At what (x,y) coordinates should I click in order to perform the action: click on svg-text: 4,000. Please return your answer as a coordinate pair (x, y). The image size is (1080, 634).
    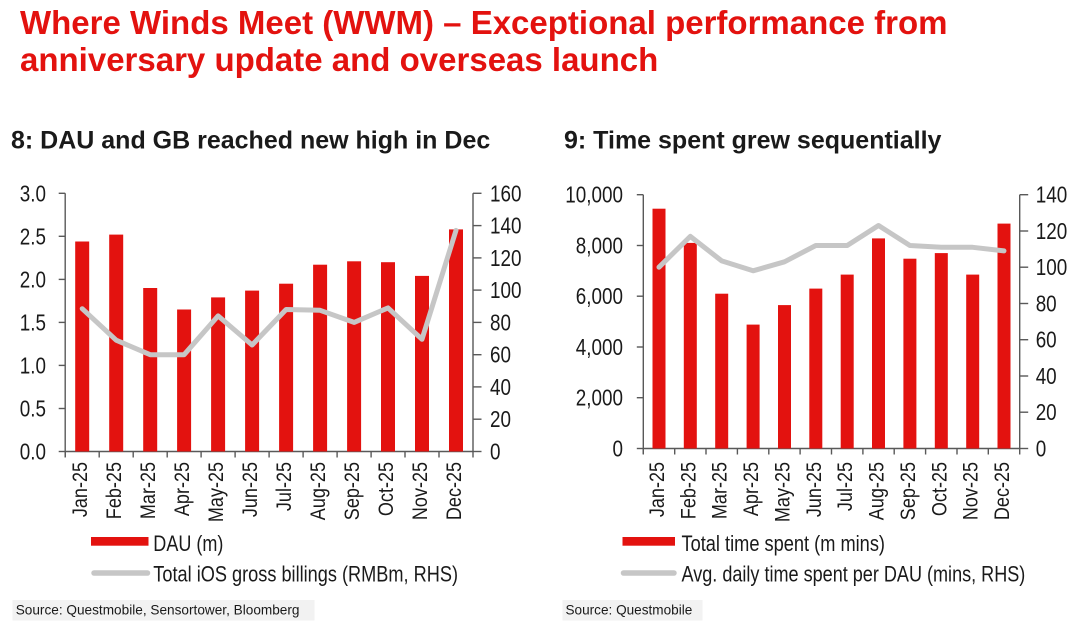
    Looking at the image, I should click on (599, 347).